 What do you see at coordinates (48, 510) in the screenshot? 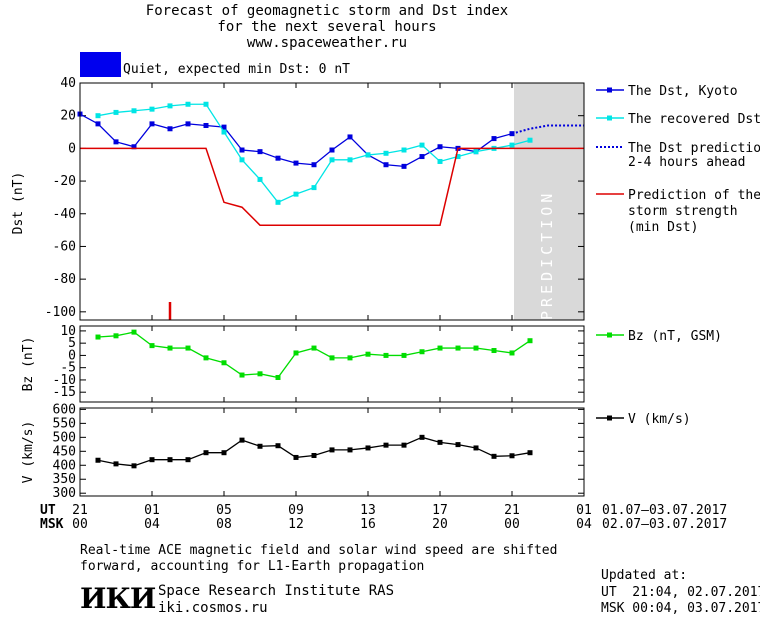
I see `ut-axis-label: UT` at bounding box center [48, 510].